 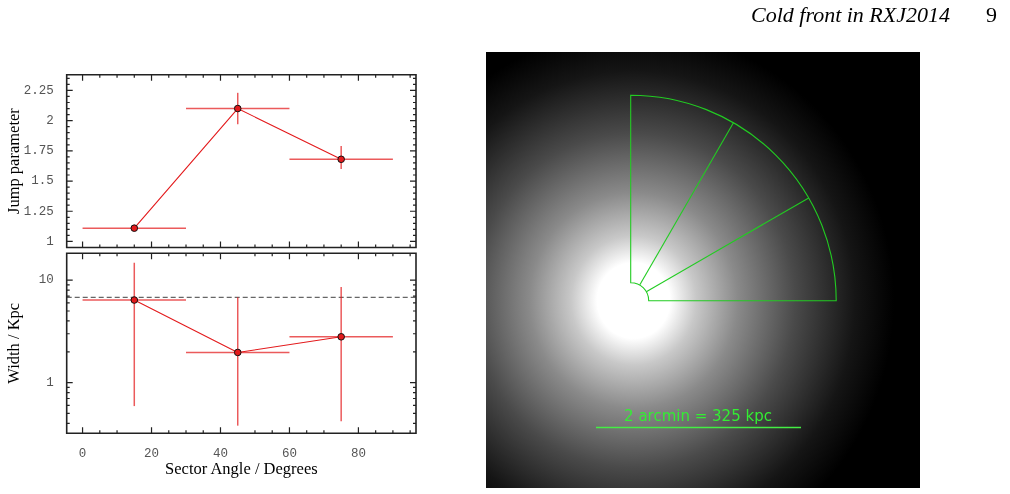 What do you see at coordinates (850, 14) in the screenshot?
I see `text: Cold front in RXJ2014` at bounding box center [850, 14].